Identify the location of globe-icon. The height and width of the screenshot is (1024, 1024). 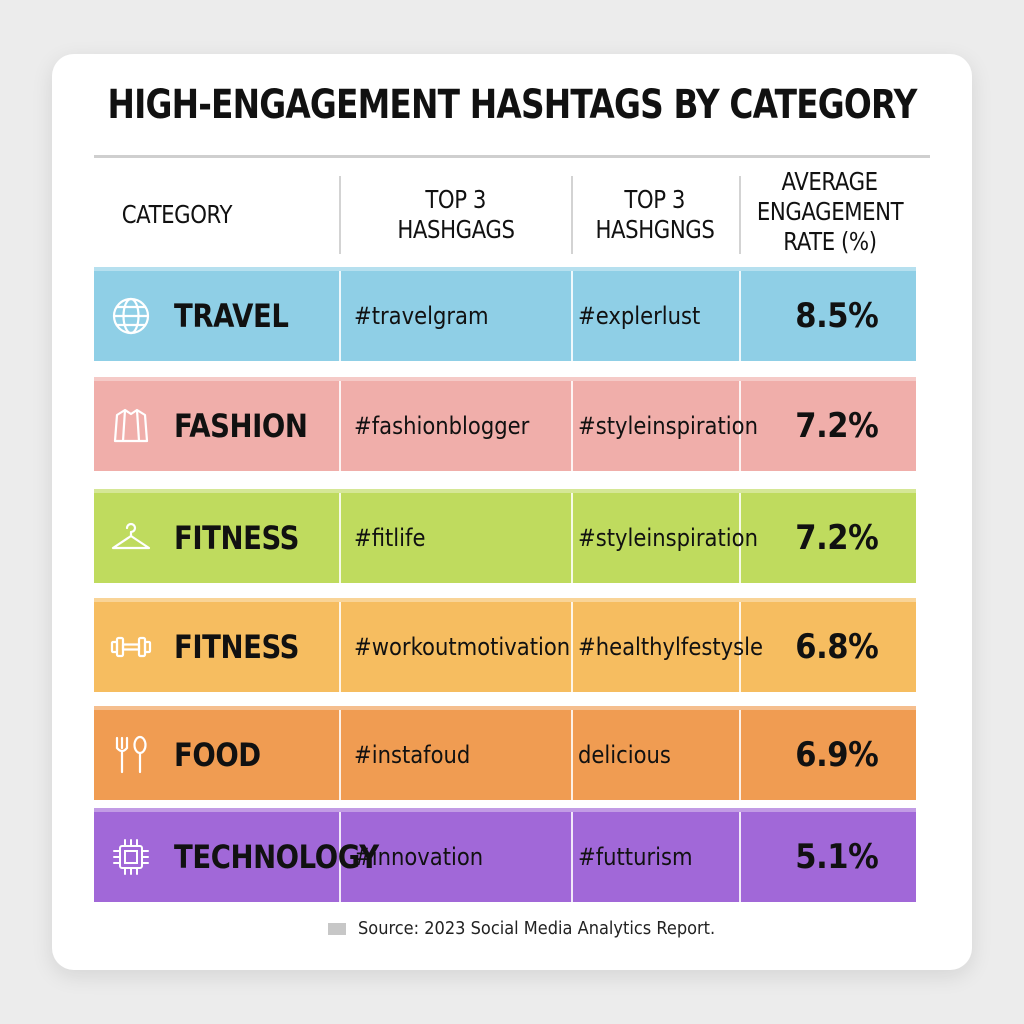
(131, 316).